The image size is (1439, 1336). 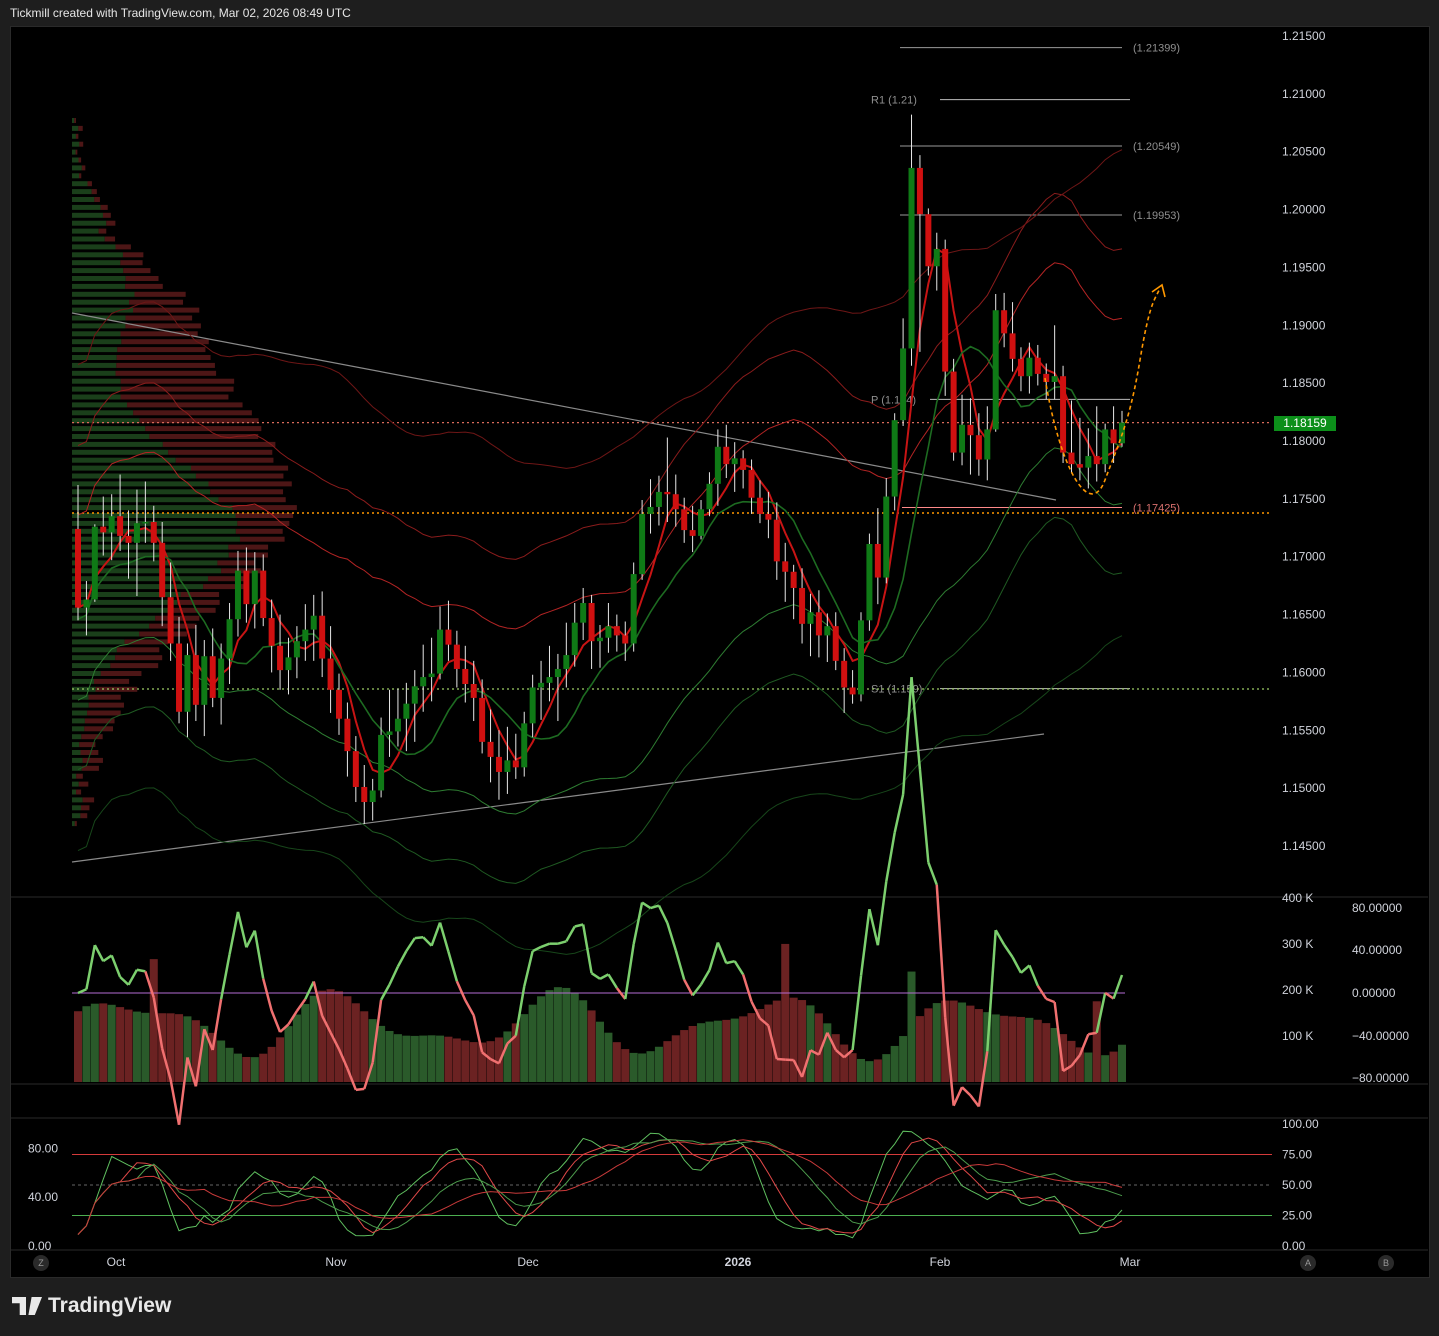 I want to click on volume-axis-label: 400 K, so click(x=1297, y=898).